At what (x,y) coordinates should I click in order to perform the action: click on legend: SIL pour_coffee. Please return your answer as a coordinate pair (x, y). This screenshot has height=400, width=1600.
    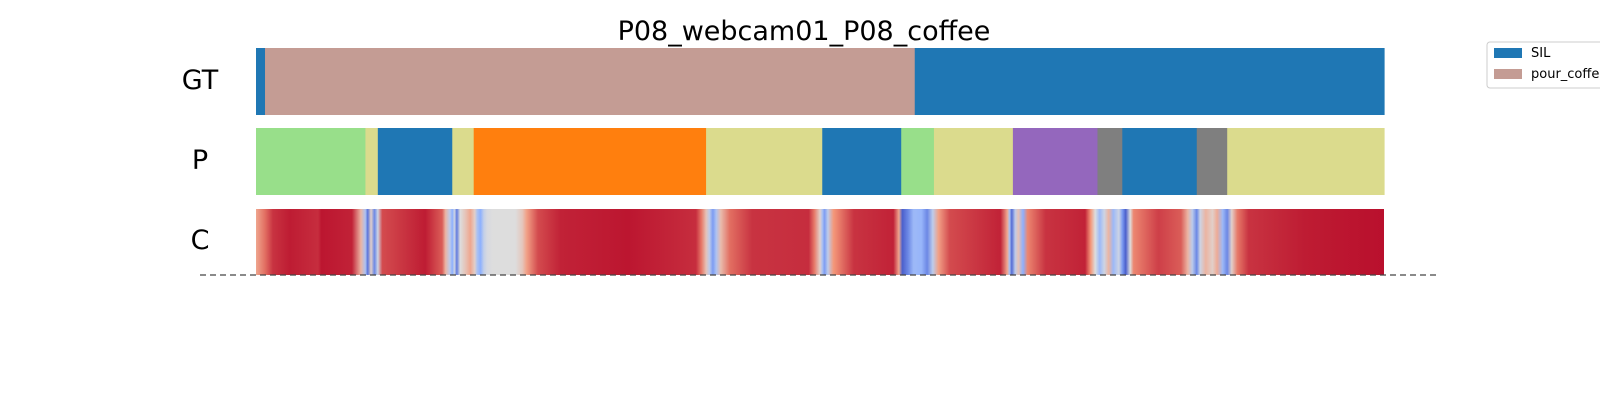
    Looking at the image, I should click on (1543, 65).